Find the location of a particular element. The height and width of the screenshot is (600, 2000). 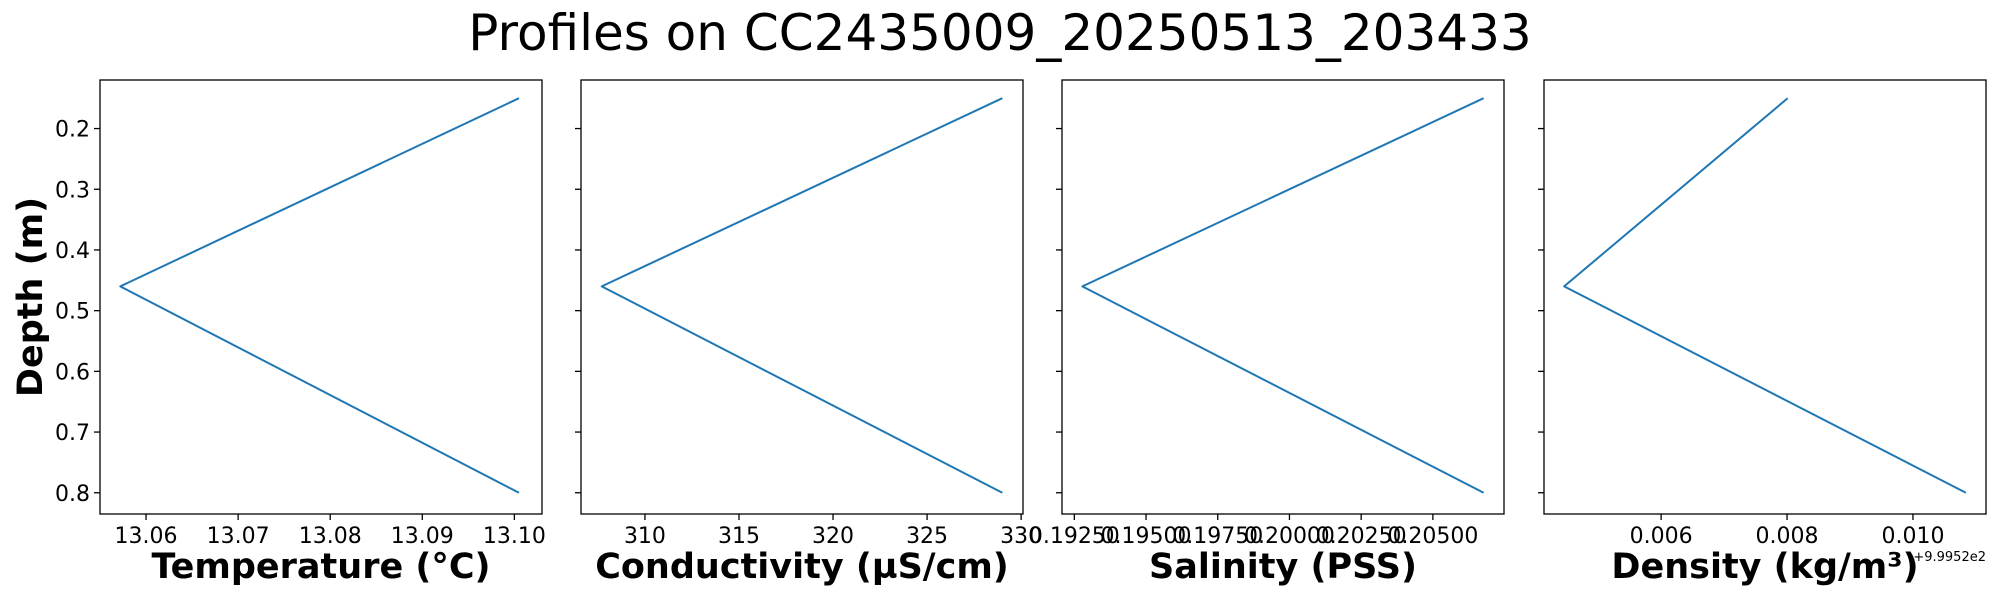

y-tick-label: 0.7 is located at coordinates (72, 433).